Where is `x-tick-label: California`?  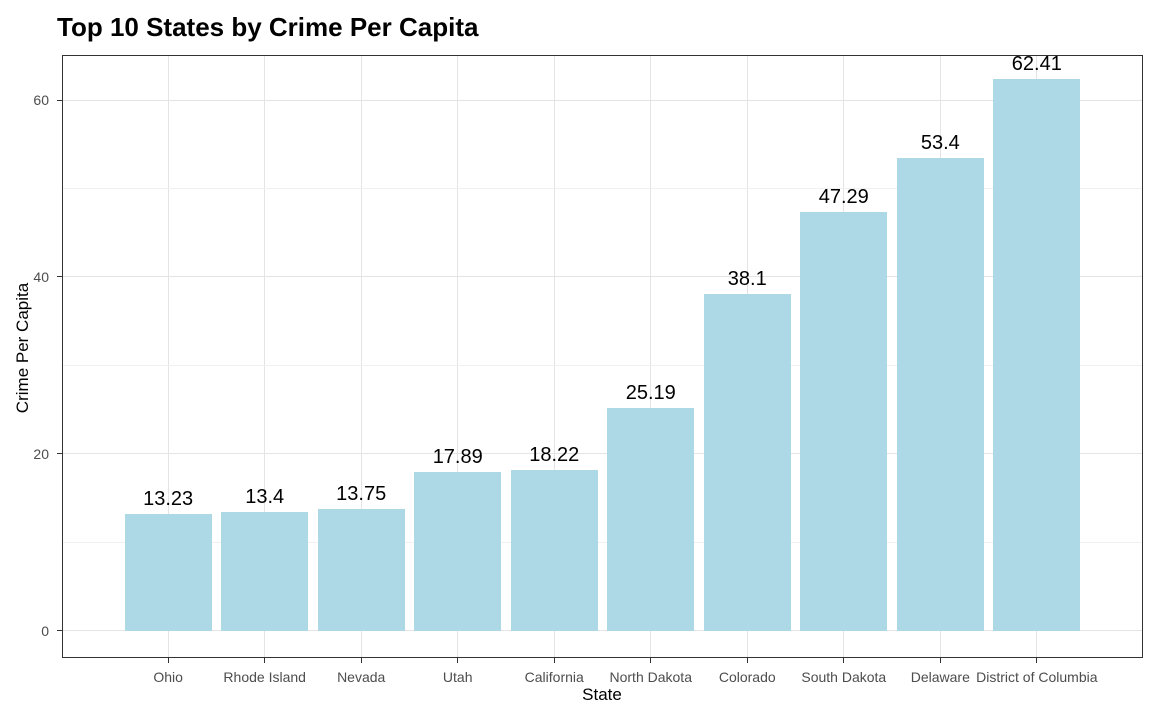 x-tick-label: California is located at coordinates (554, 677).